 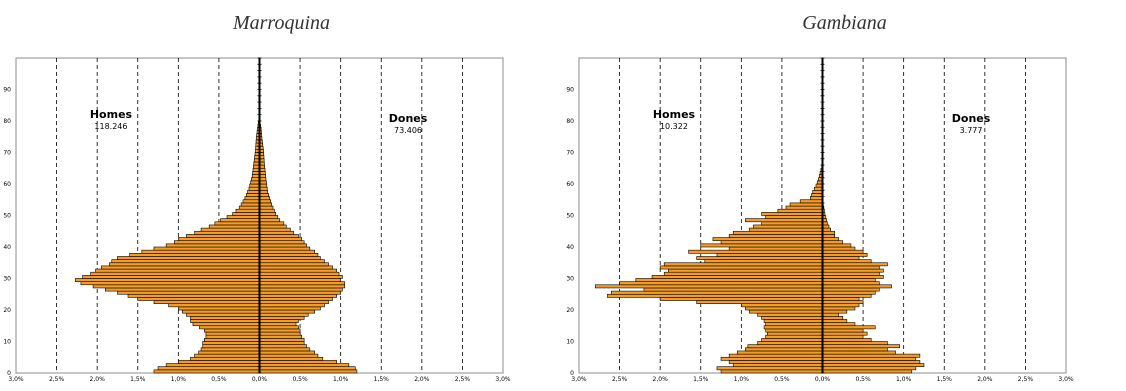 I want to click on x-tick-label: 3,0%, so click(x=1066, y=379).